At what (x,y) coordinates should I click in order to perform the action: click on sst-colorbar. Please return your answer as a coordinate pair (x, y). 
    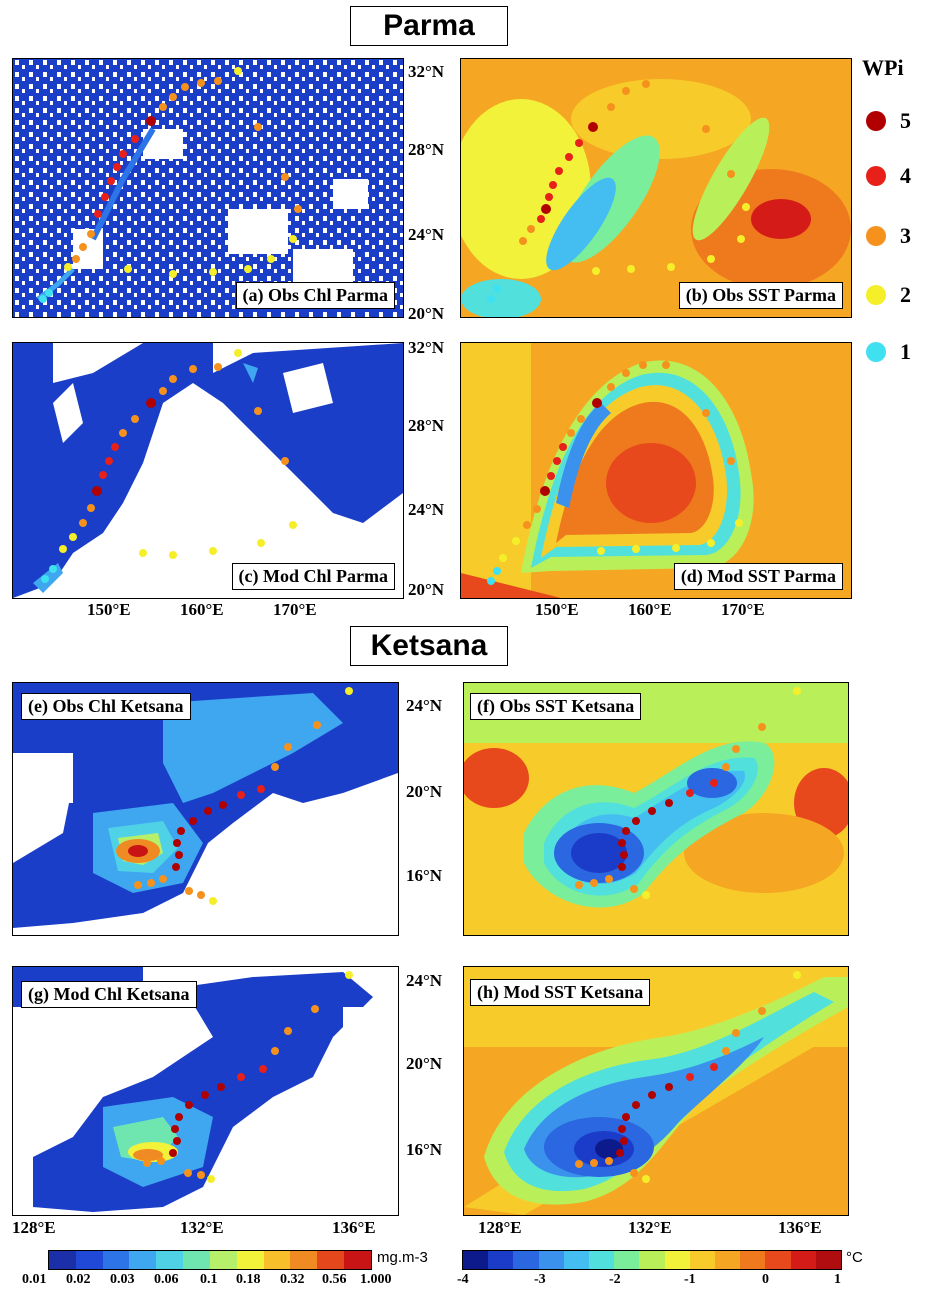
    Looking at the image, I should click on (652, 1260).